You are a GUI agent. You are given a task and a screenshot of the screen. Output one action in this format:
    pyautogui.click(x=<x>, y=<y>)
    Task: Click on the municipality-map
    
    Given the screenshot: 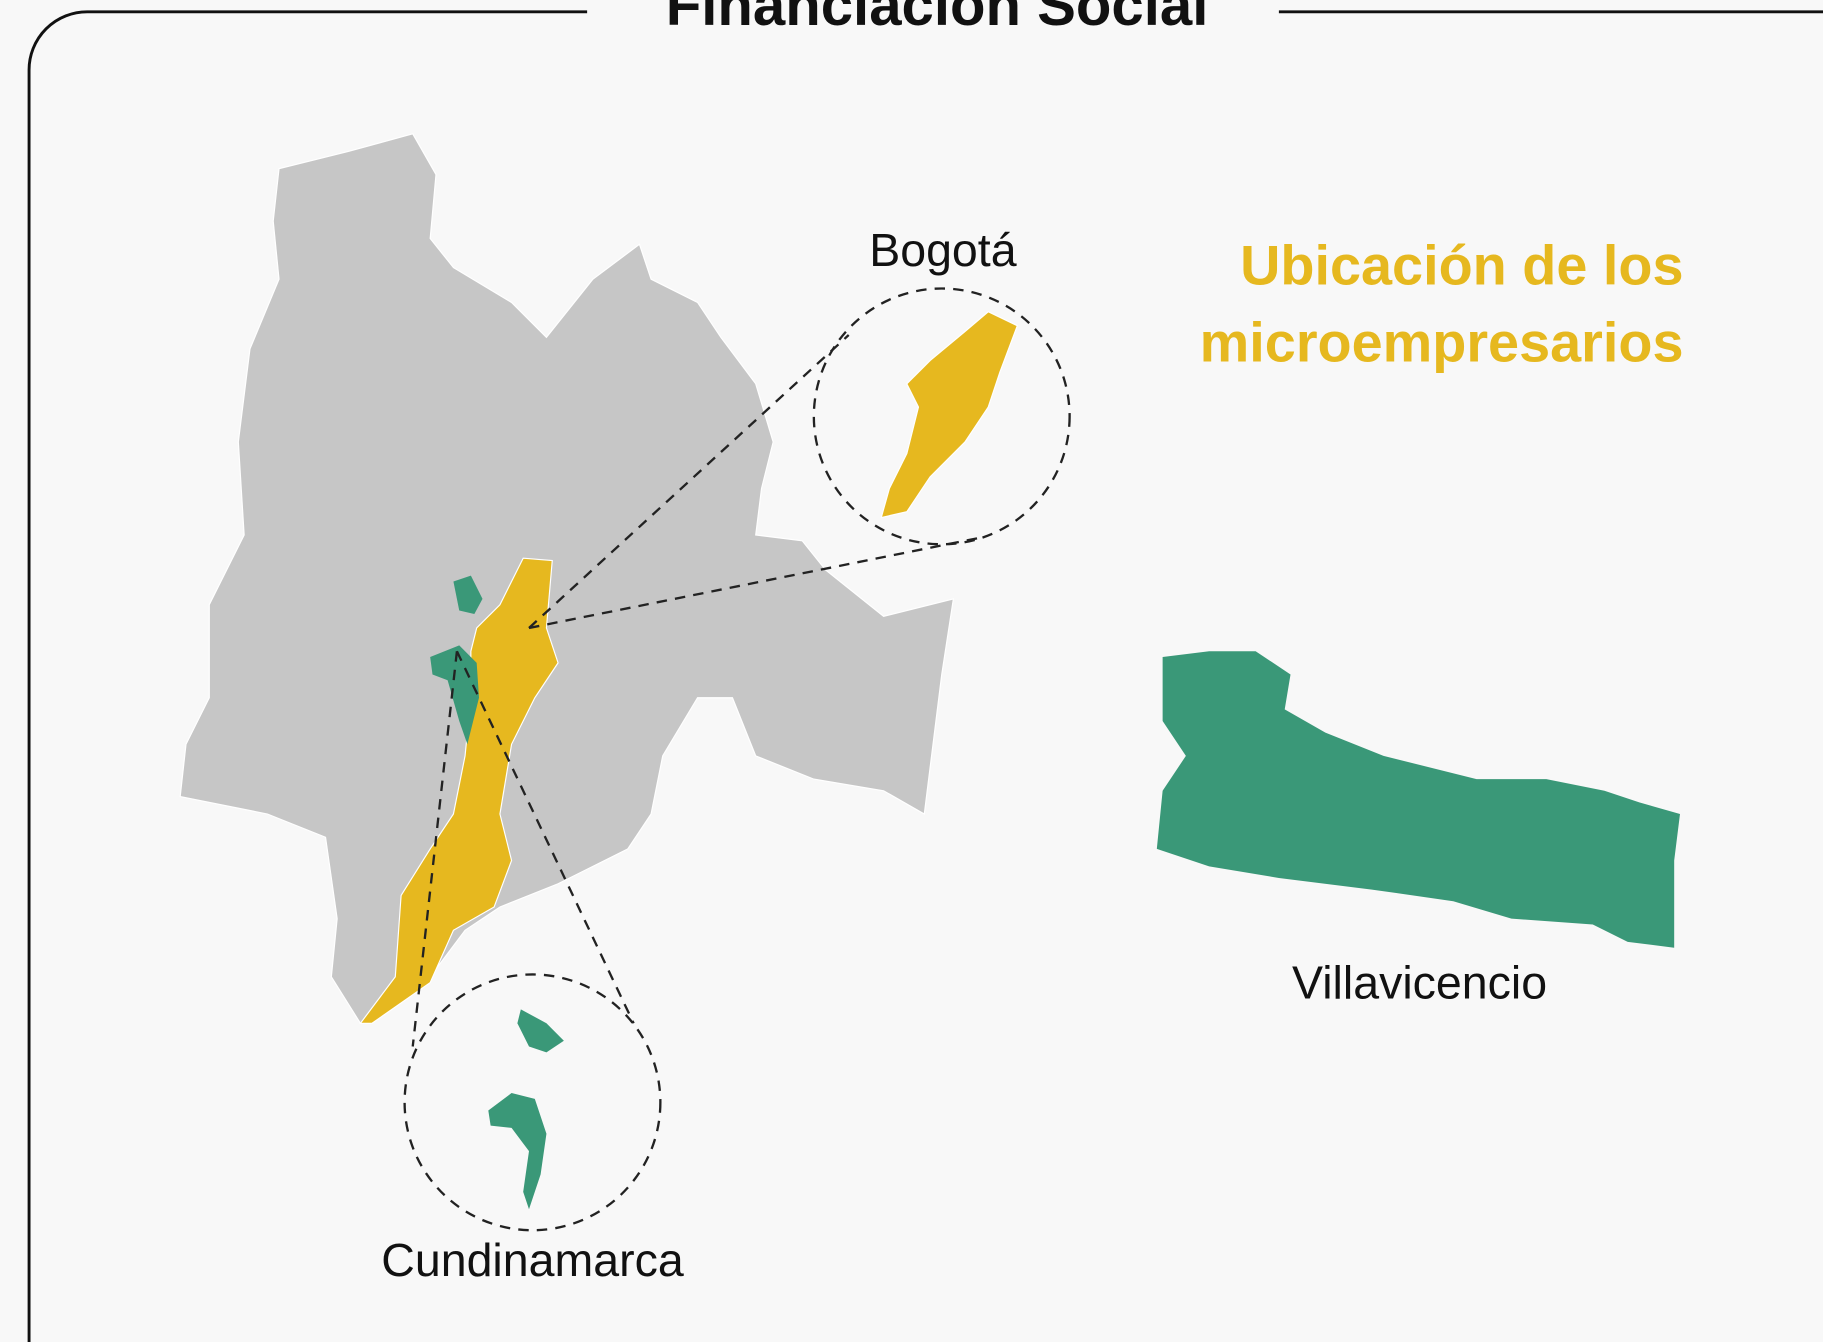 What is the action you would take?
    pyautogui.click(x=468, y=595)
    